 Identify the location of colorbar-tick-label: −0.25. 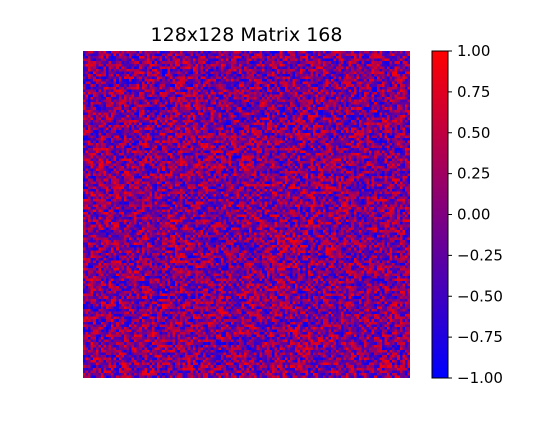
(480, 255).